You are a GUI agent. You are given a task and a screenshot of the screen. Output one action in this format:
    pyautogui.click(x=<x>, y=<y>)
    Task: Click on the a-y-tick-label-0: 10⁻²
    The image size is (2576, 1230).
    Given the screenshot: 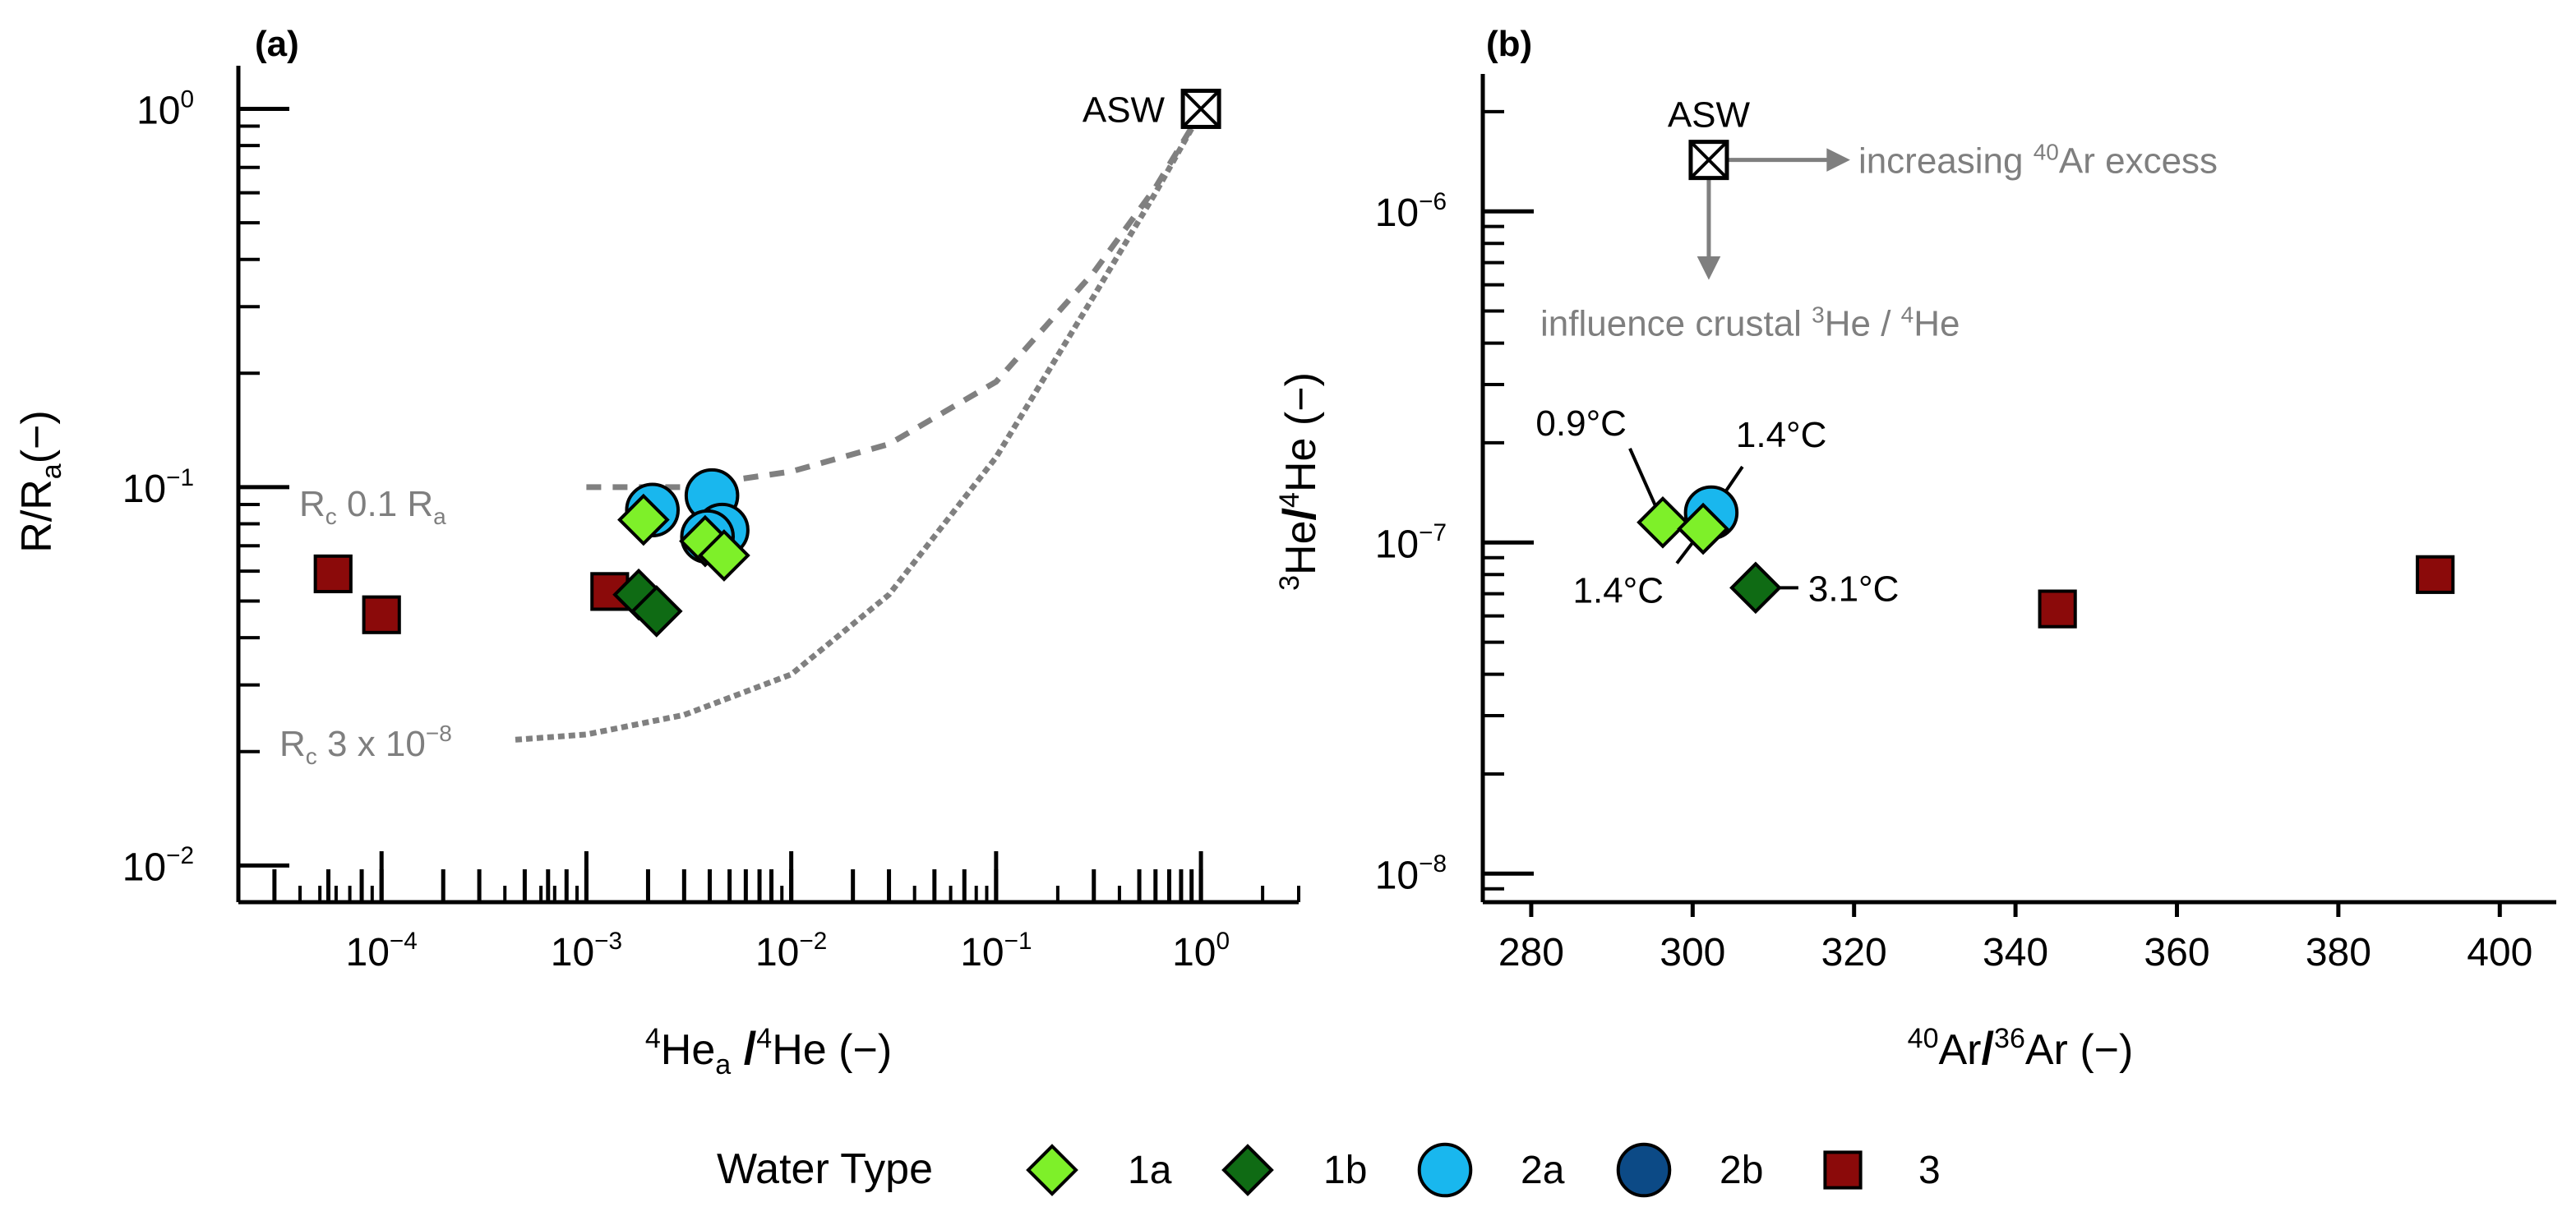 What is the action you would take?
    pyautogui.click(x=158, y=865)
    